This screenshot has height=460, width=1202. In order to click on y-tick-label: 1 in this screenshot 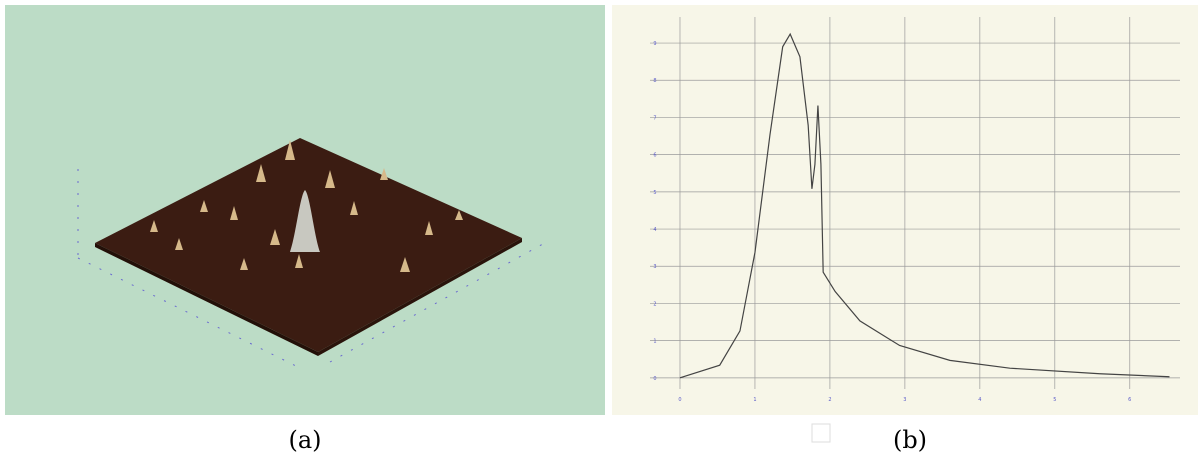, I will do `click(654, 342)`.